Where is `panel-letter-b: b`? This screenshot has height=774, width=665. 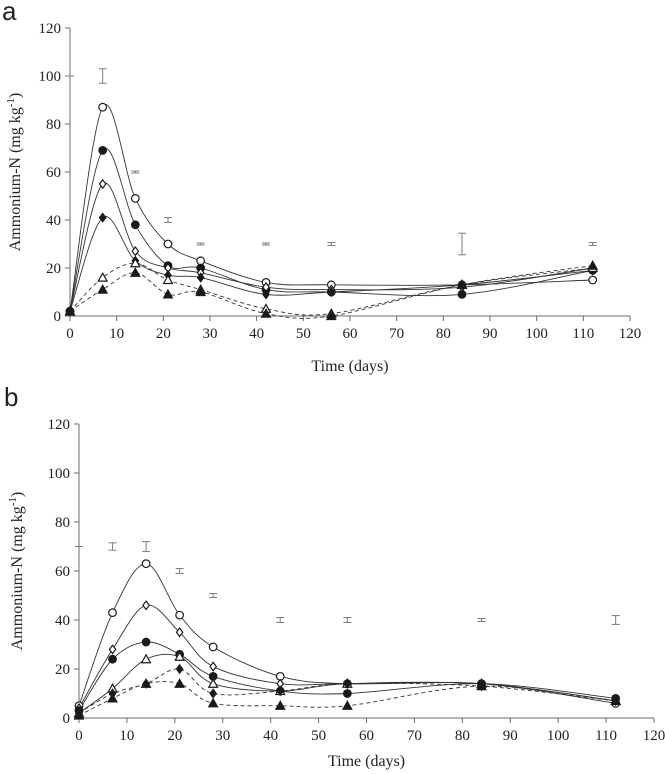
panel-letter-b: b is located at coordinates (11, 397).